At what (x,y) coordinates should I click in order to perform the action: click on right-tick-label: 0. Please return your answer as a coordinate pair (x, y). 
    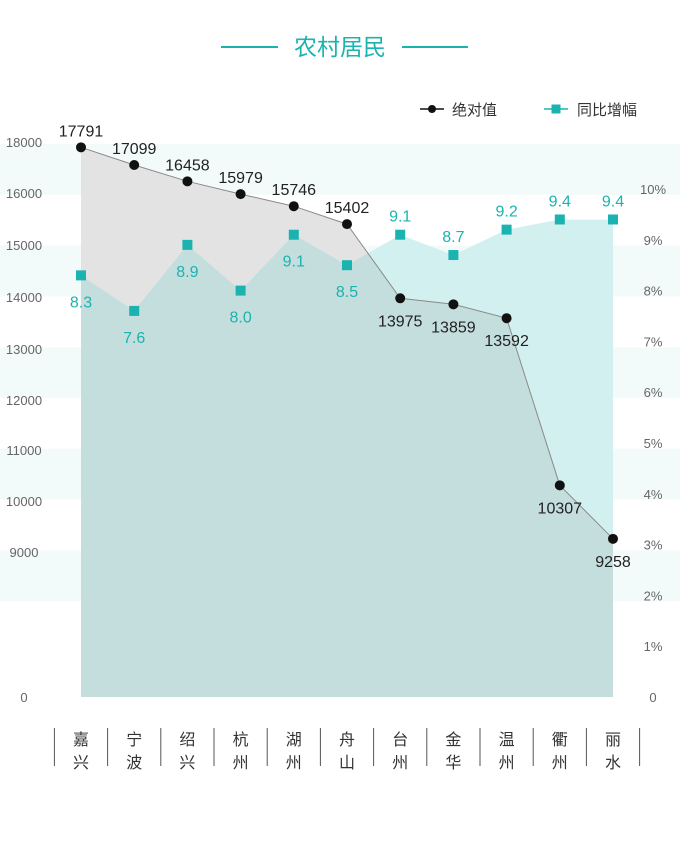
    Looking at the image, I should click on (652, 697).